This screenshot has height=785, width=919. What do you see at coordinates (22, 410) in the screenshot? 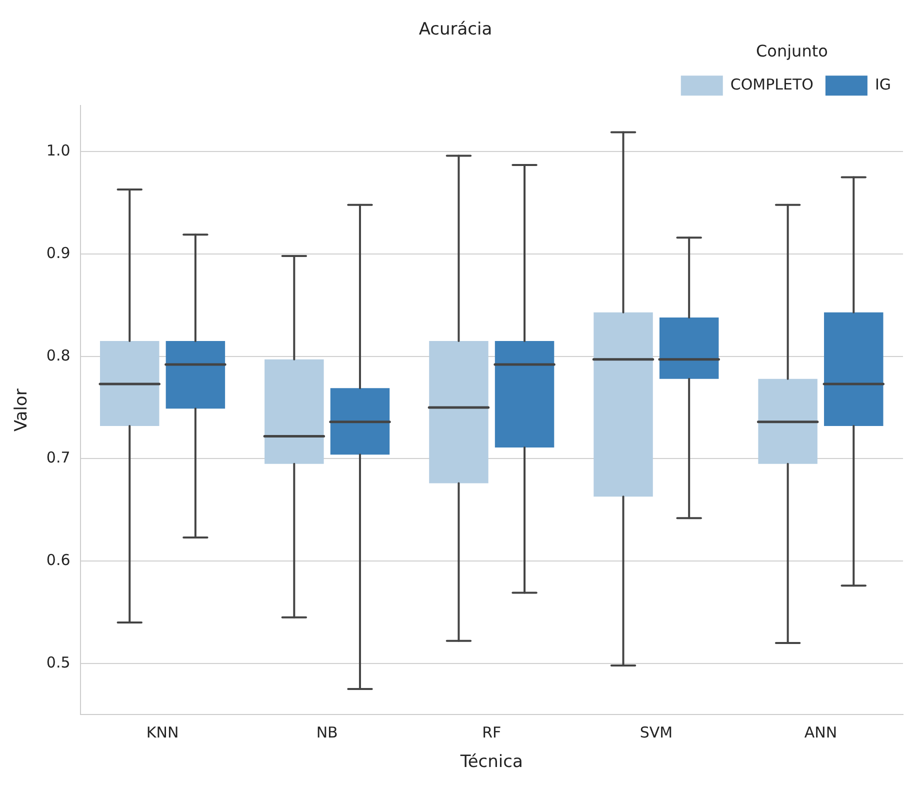
I see `y-axis-title: Valor` at bounding box center [22, 410].